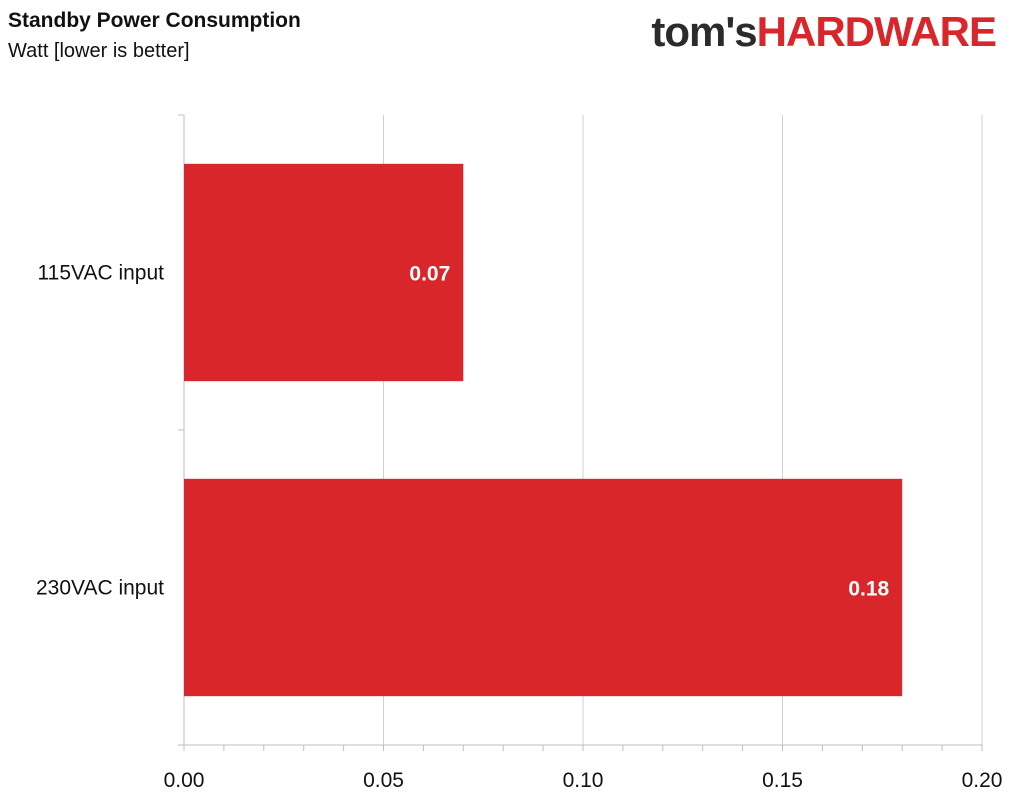  I want to click on chart-title: Standby Power Consumption, so click(154, 20).